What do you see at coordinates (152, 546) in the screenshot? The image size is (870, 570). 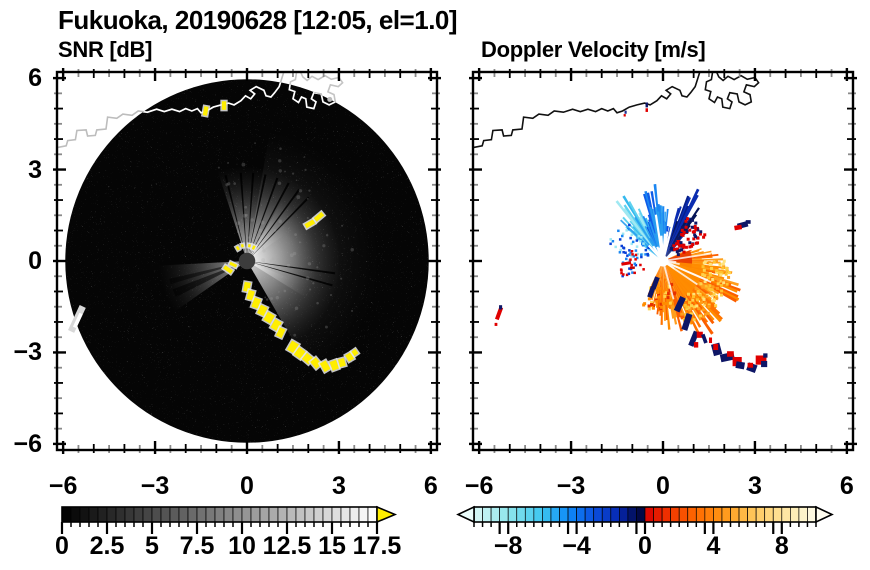 I see `snr-colorbar-tick-label: 5` at bounding box center [152, 546].